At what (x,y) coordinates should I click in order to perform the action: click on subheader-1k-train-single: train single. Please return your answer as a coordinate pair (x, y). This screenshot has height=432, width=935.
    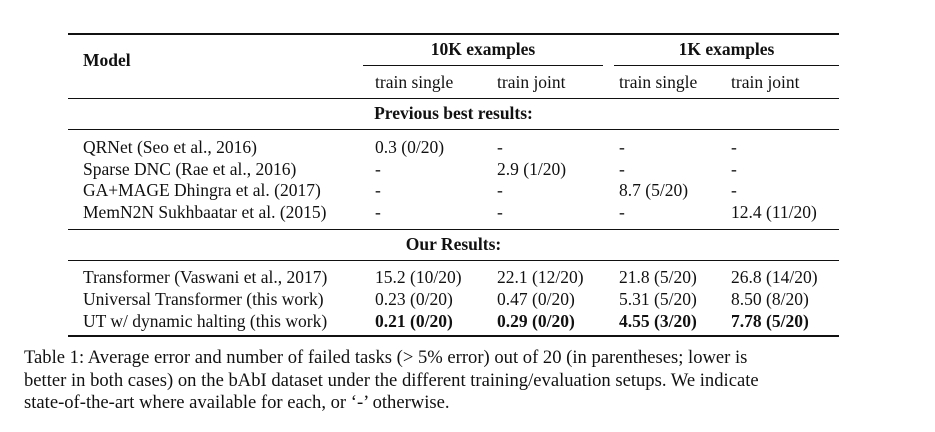
    Looking at the image, I should click on (658, 82).